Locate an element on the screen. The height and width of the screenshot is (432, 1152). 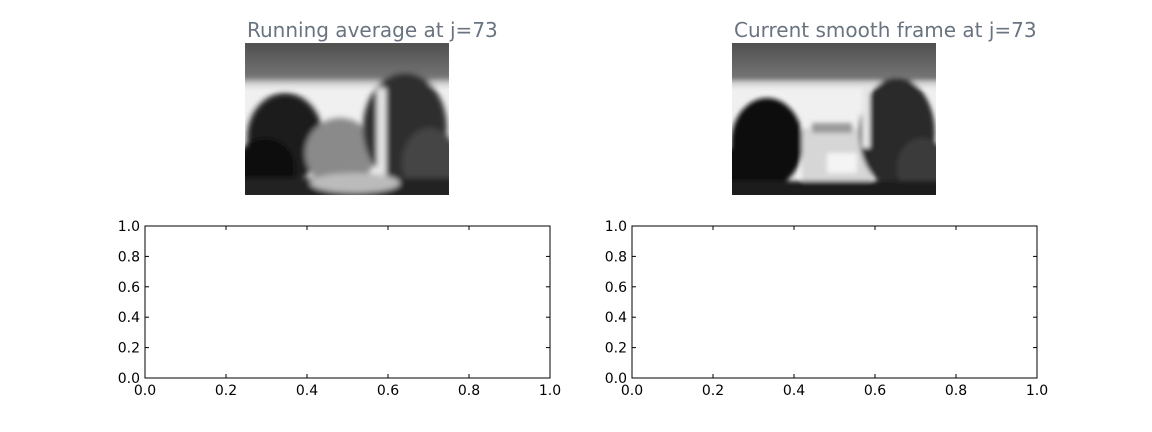
running-average-photo is located at coordinates (347, 119).